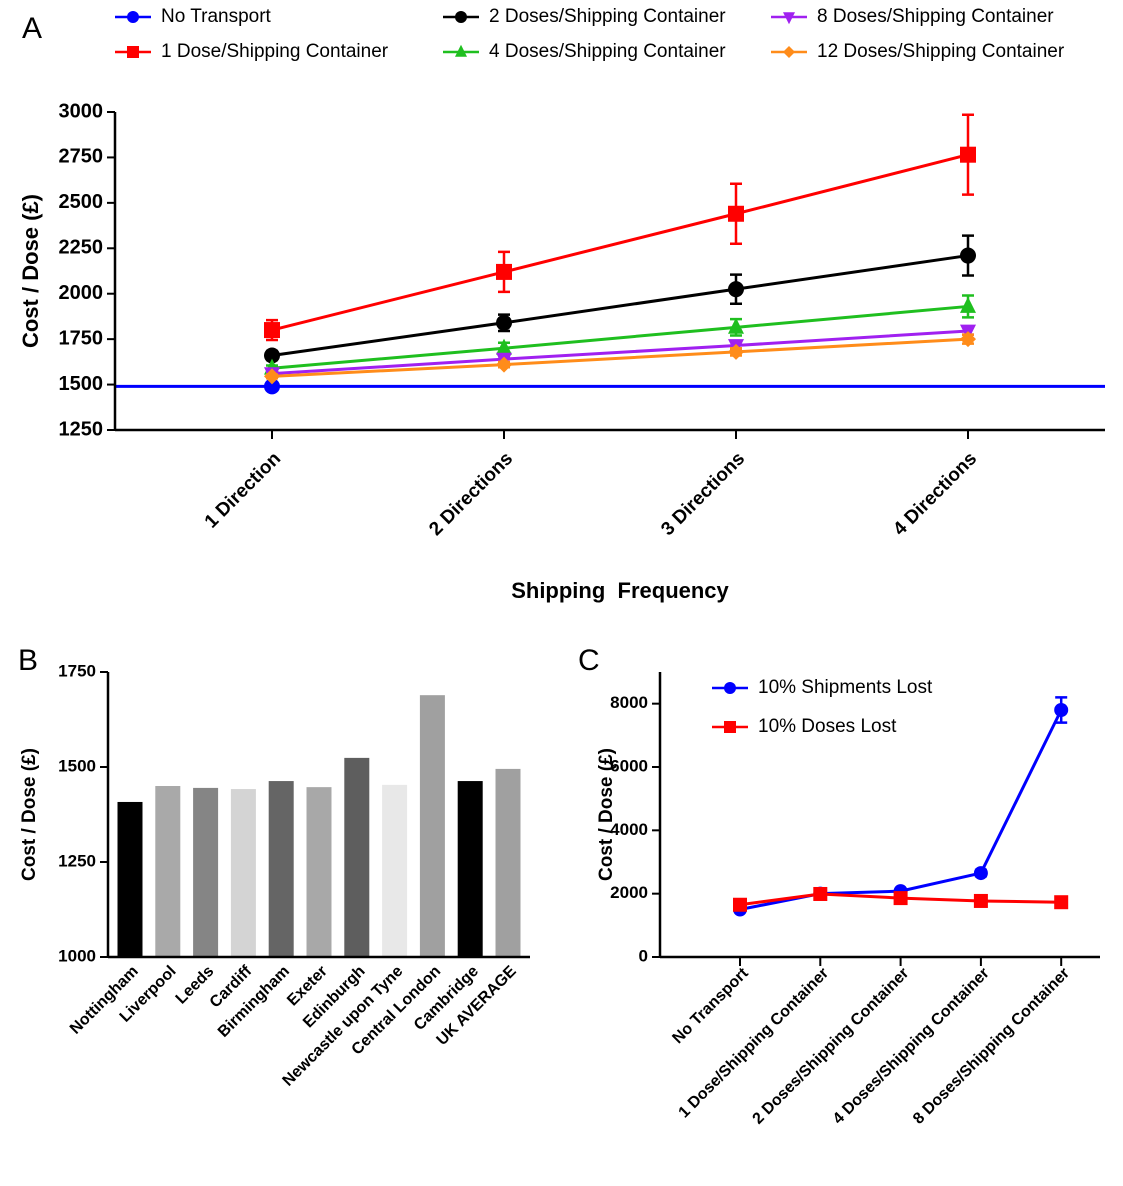 The image size is (1123, 1186). I want to click on y-tick-label: 2500, so click(81, 202).